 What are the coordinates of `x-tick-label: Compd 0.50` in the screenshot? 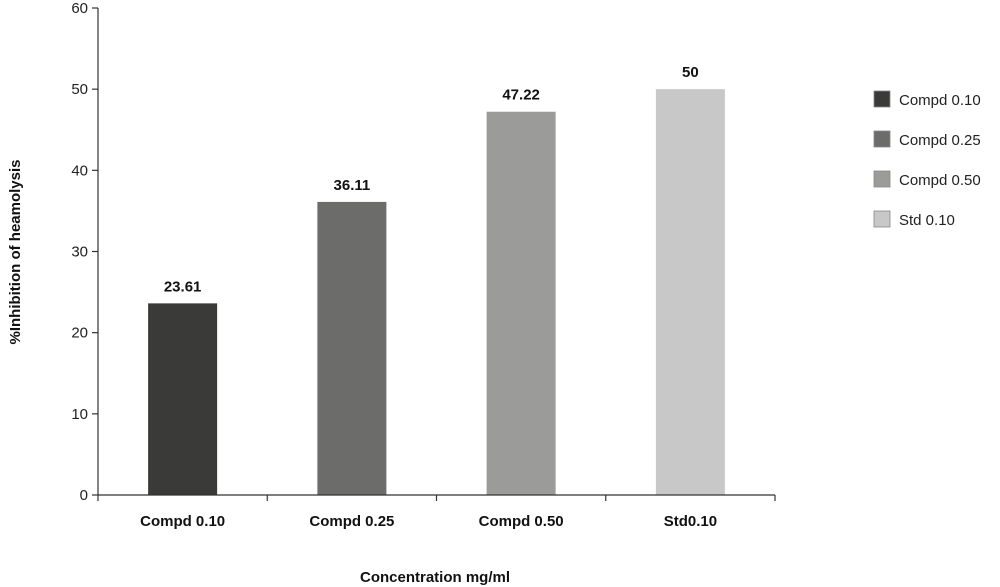 It's located at (521, 521).